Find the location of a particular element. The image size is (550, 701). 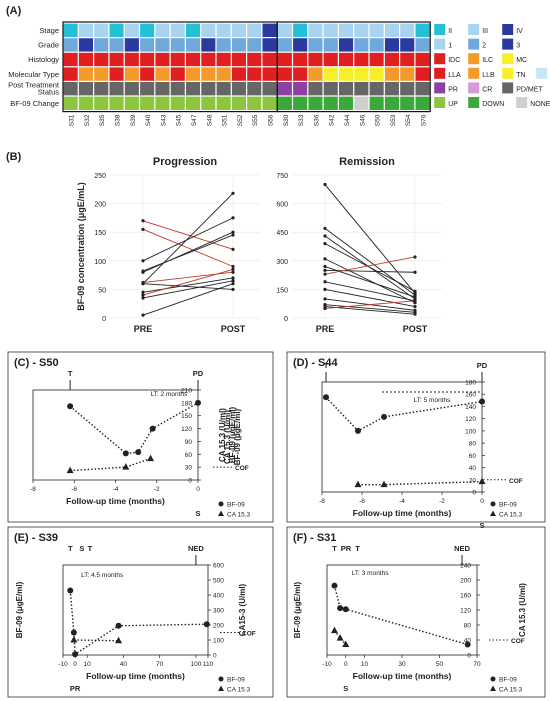

legend-label: TN is located at coordinates (520, 75).